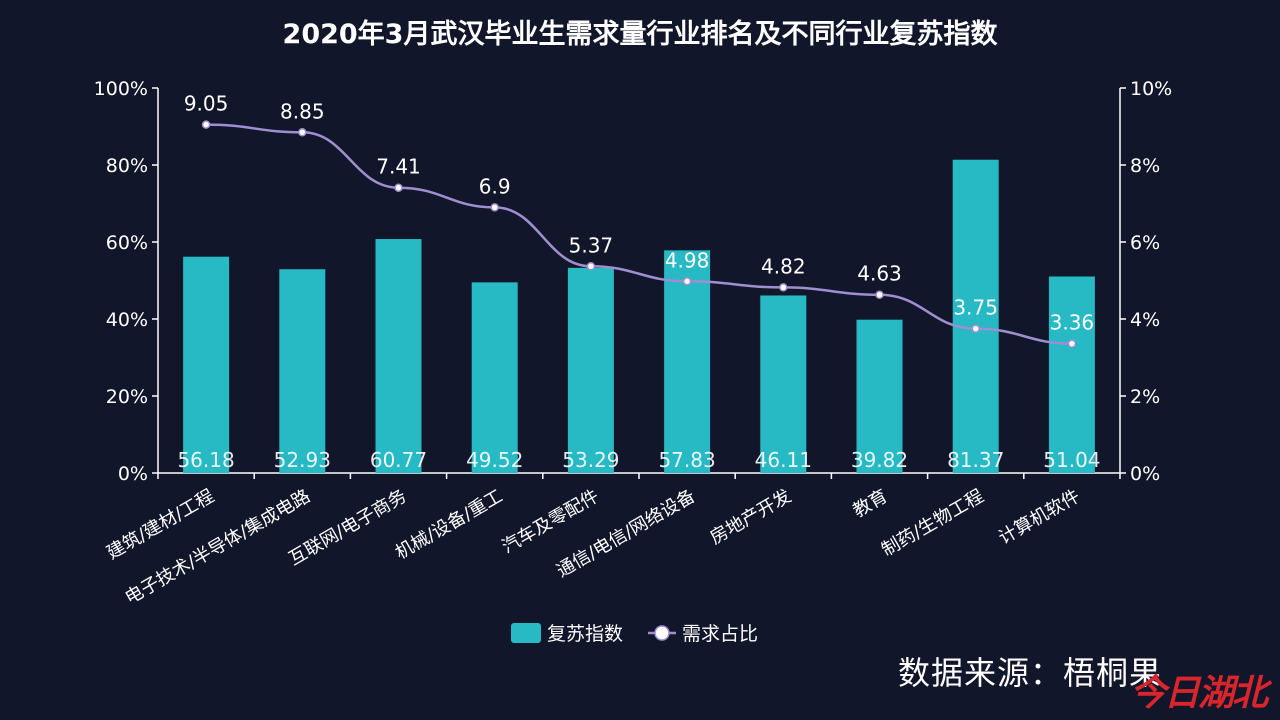  I want to click on line-value-label: 4.82, so click(783, 266).